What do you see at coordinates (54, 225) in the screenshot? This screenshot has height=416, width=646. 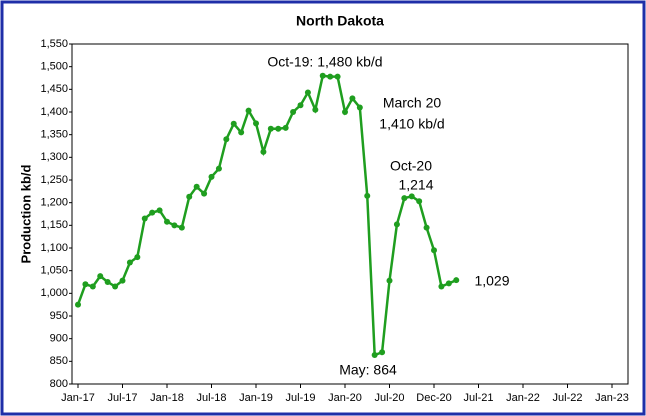 I see `y-tick-label: 1,150` at bounding box center [54, 225].